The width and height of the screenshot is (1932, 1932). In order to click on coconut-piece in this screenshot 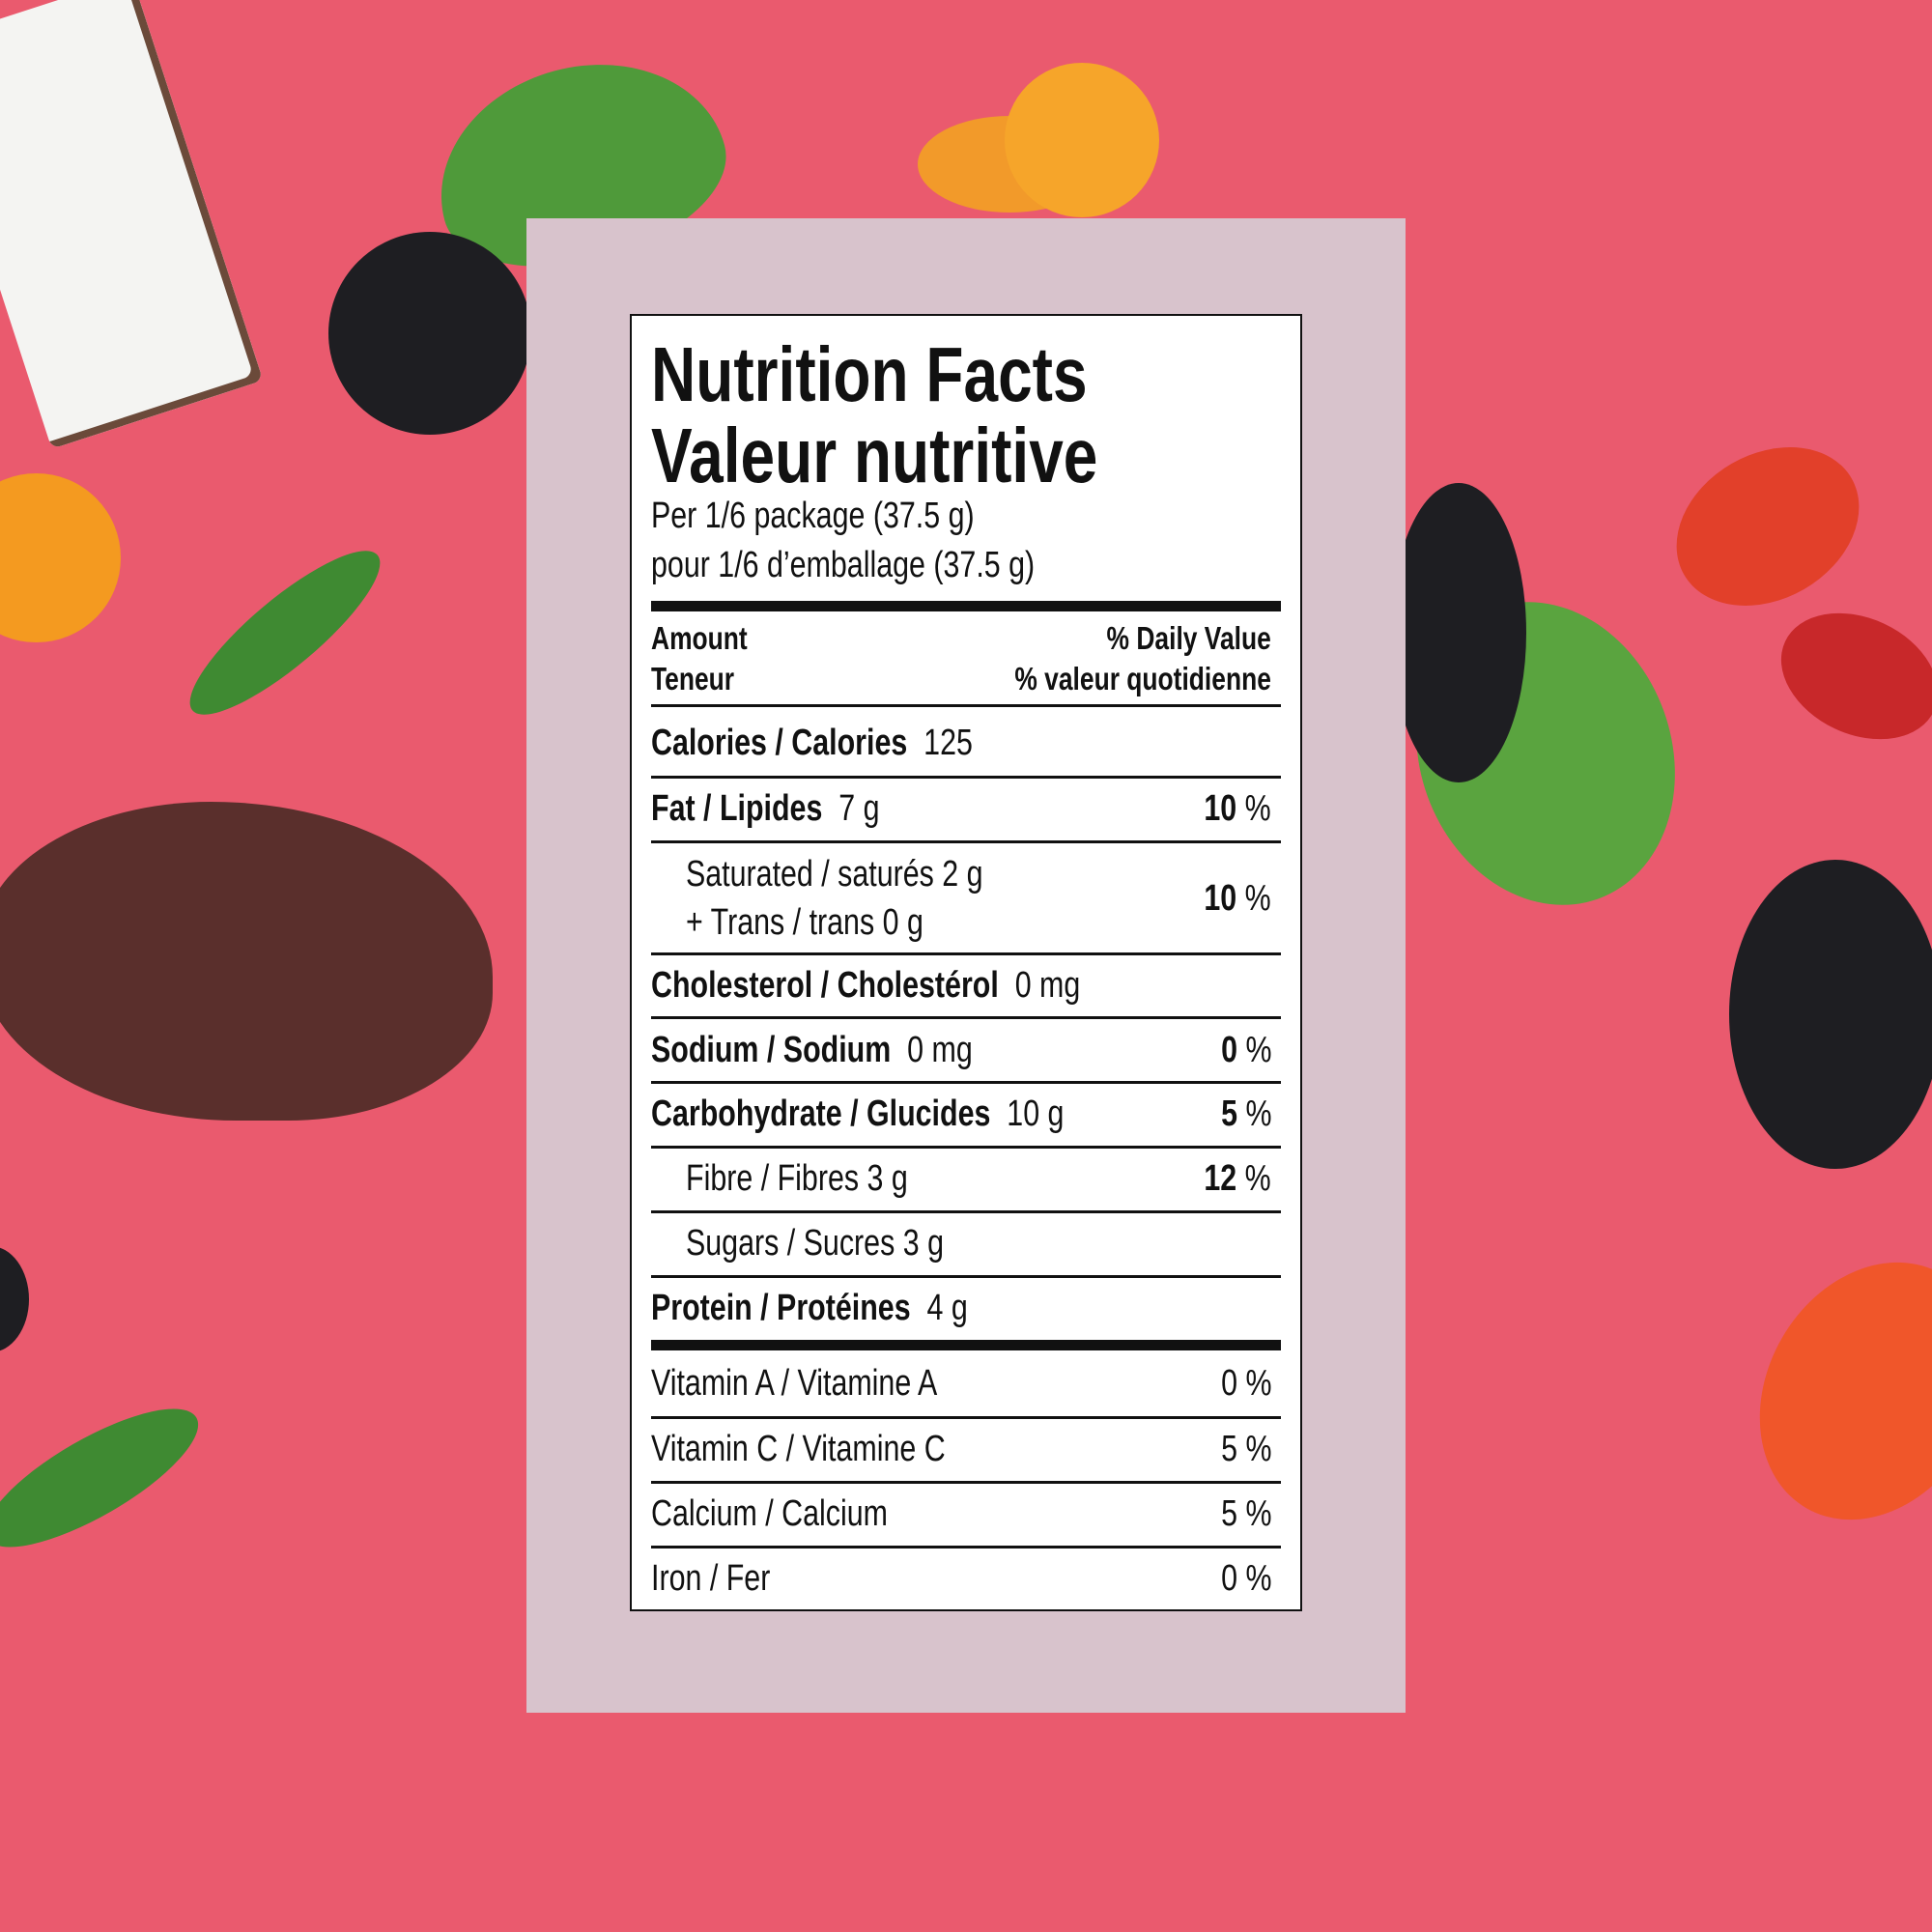, I will do `click(132, 224)`.